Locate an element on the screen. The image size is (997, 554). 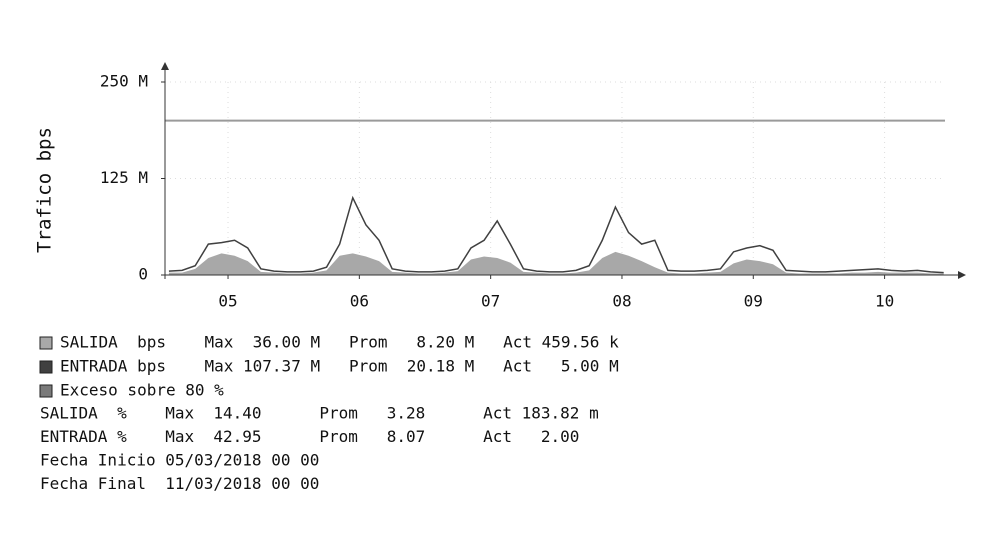
x-tick-label: 10 is located at coordinates (884, 301).